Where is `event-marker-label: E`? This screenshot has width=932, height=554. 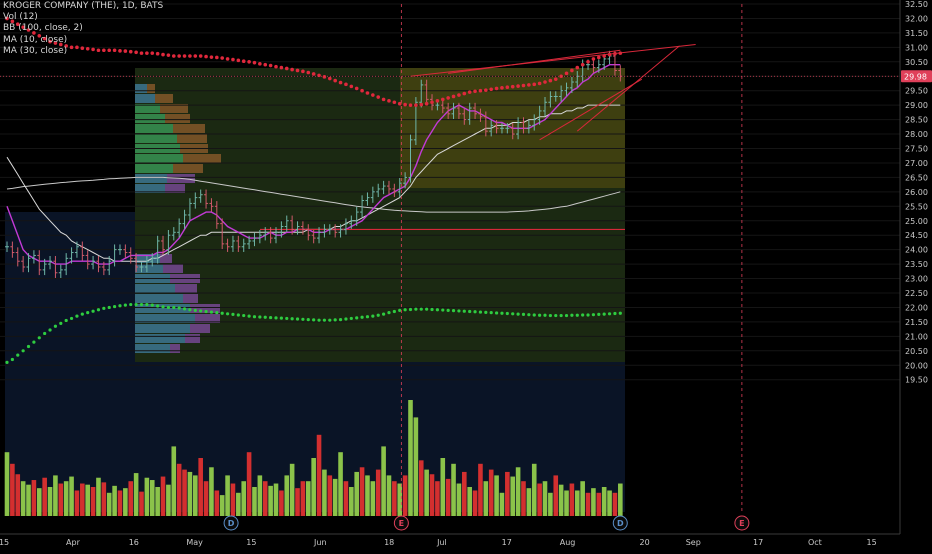 event-marker-label: E is located at coordinates (741, 523).